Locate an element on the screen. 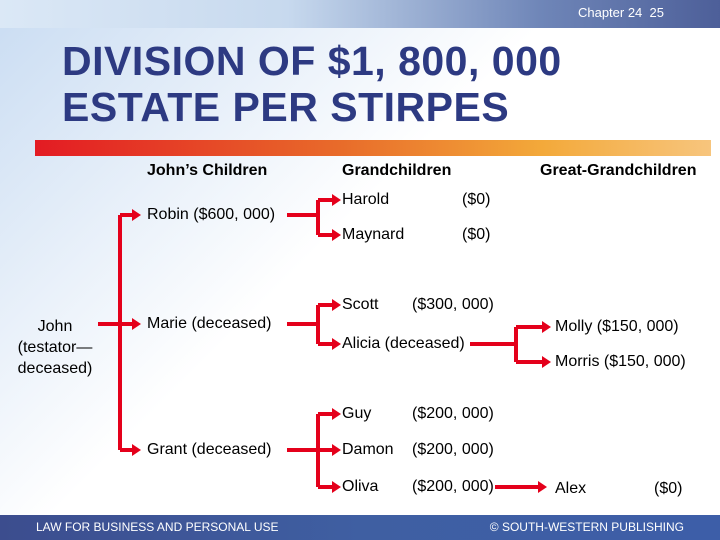  top-banner is located at coordinates (360, 14).